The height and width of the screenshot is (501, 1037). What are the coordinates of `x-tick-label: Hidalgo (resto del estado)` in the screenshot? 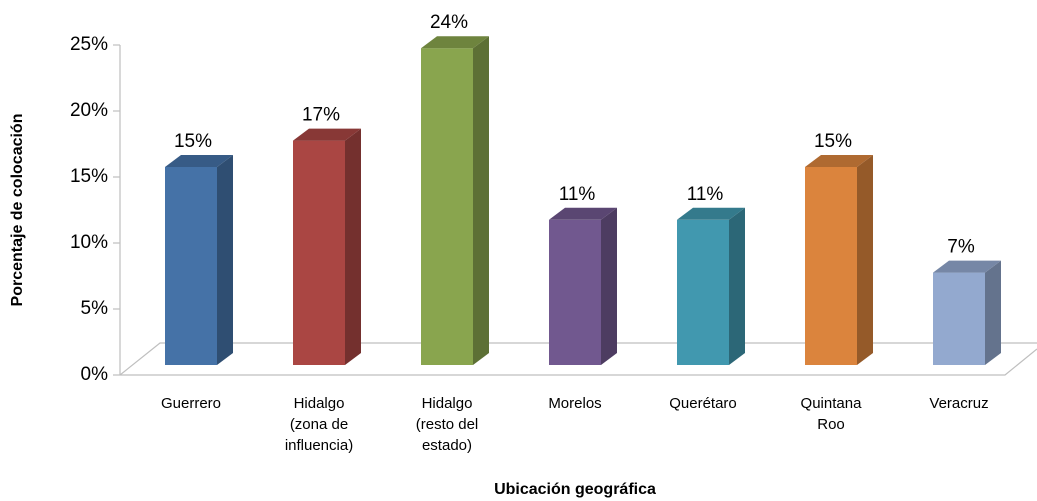 It's located at (447, 424).